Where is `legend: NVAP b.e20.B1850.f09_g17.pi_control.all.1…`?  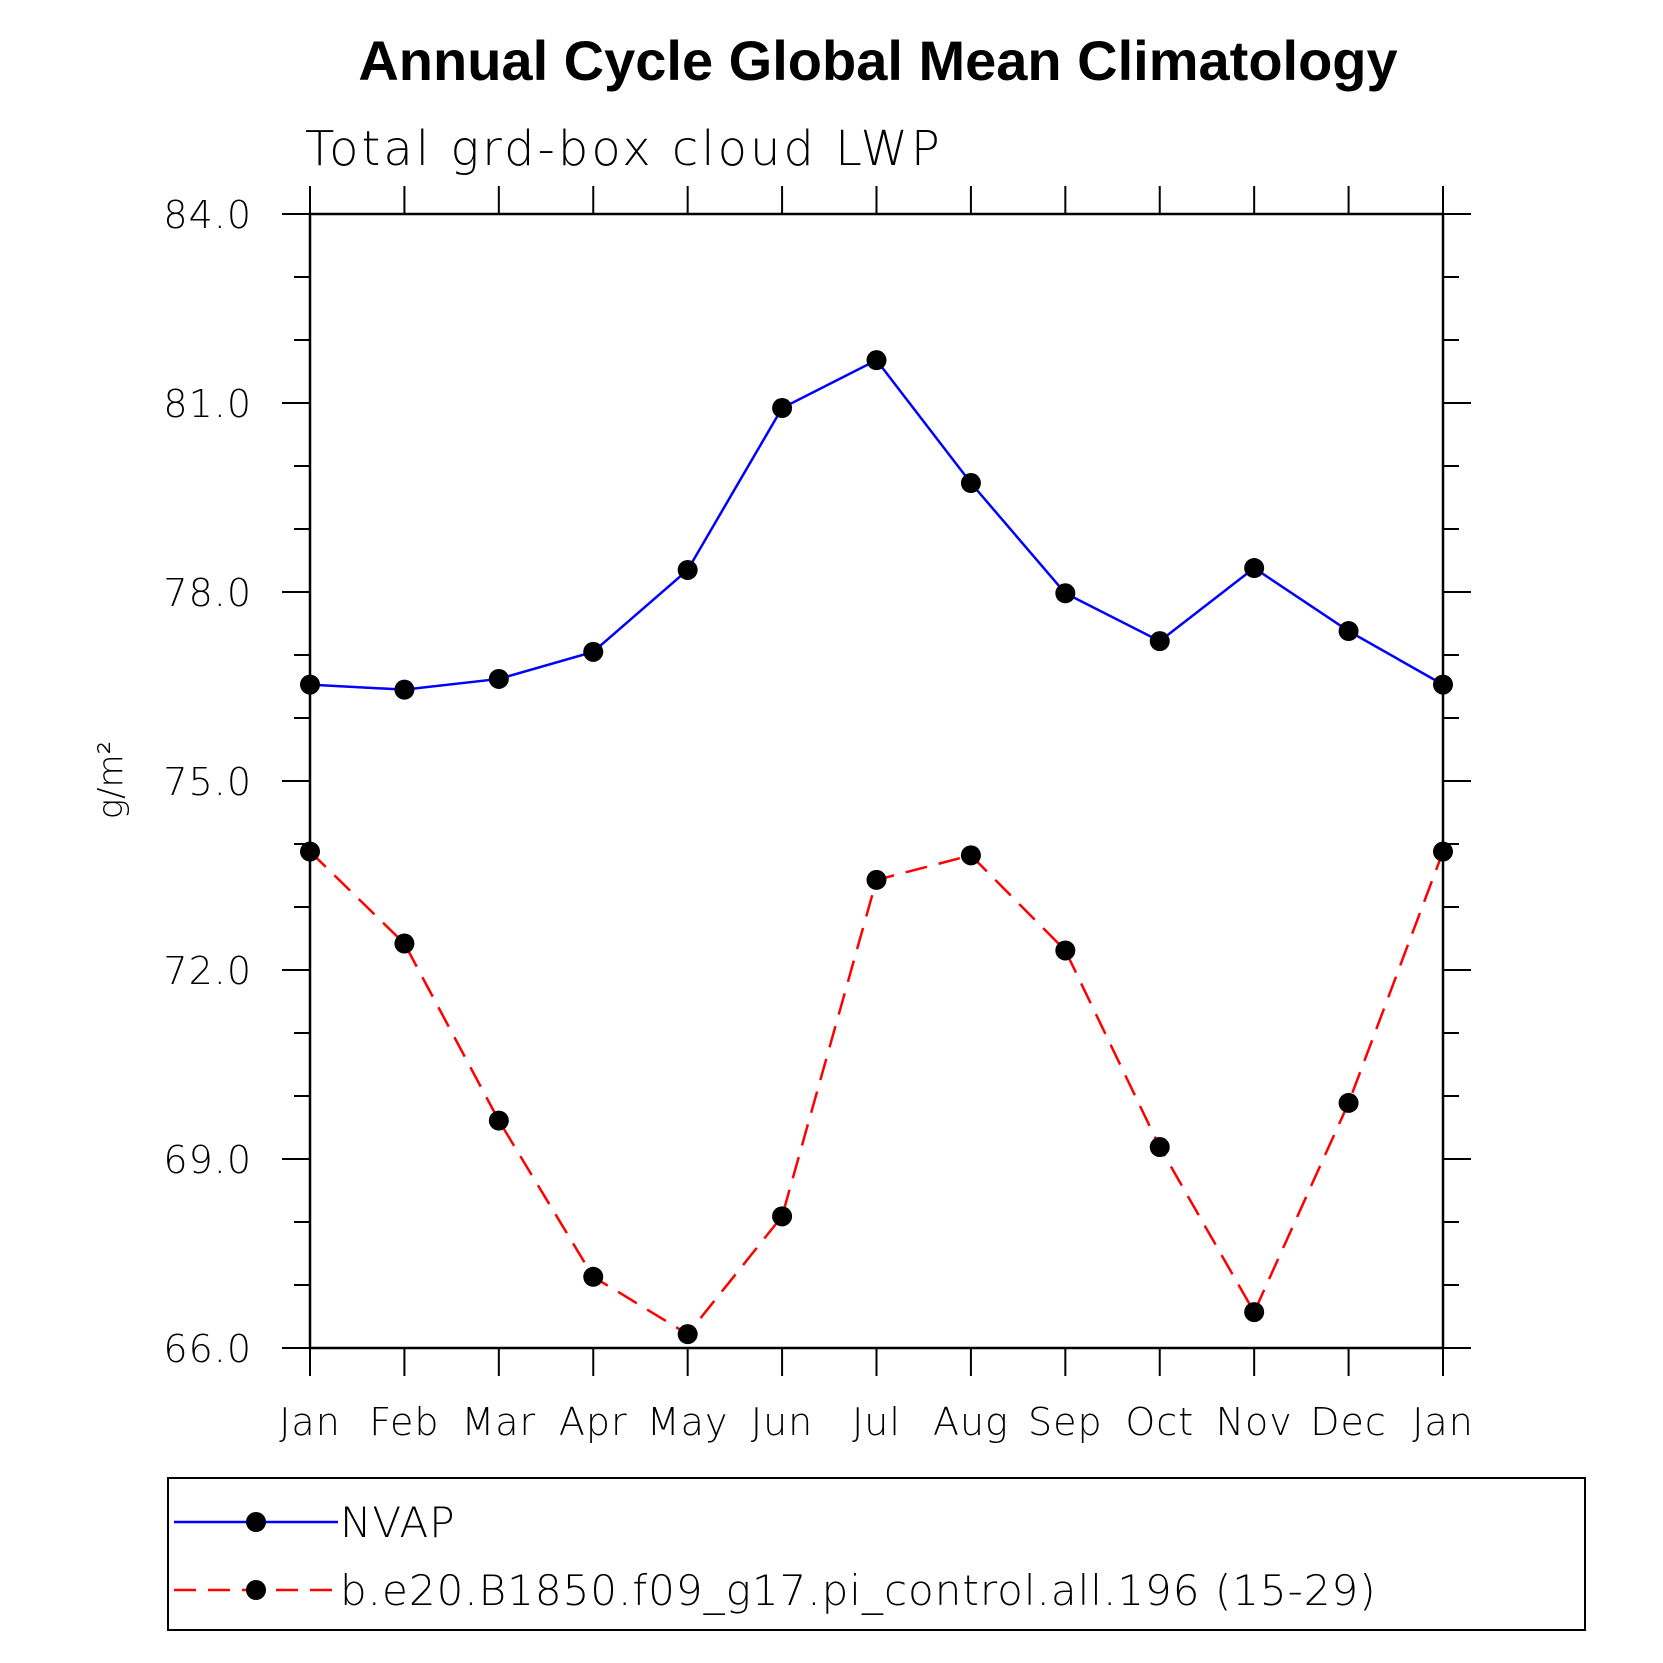
legend: NVAP b.e20.B1850.f09_g17.pi_control.all.1… is located at coordinates (876, 1554).